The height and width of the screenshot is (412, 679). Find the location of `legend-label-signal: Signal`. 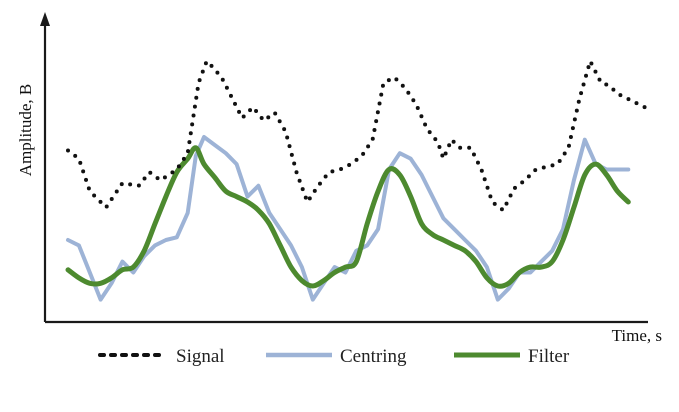

legend-label-signal: Signal is located at coordinates (200, 356).